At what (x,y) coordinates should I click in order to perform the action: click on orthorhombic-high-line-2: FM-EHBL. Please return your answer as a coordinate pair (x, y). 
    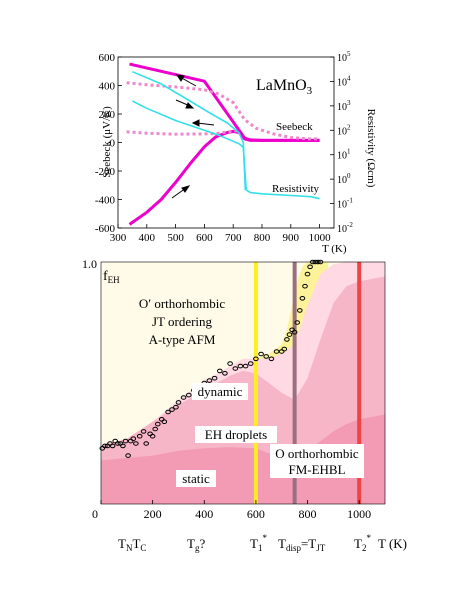
    Looking at the image, I should click on (316, 469).